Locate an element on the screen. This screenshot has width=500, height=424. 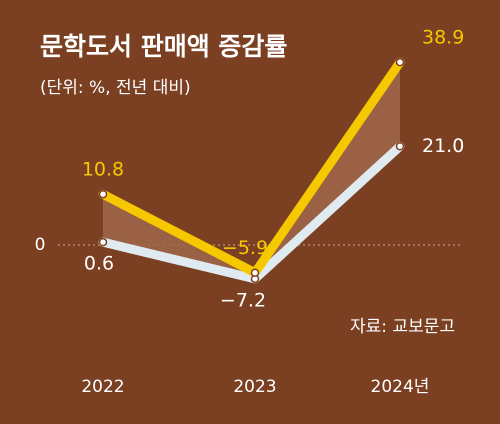
x-tick-label: 2022 is located at coordinates (102, 387).